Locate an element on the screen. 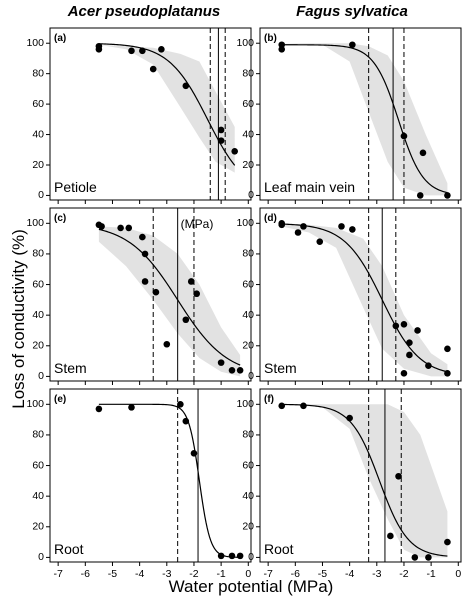 This screenshot has height=604, width=474. annotation: (MPa) is located at coordinates (197, 224).